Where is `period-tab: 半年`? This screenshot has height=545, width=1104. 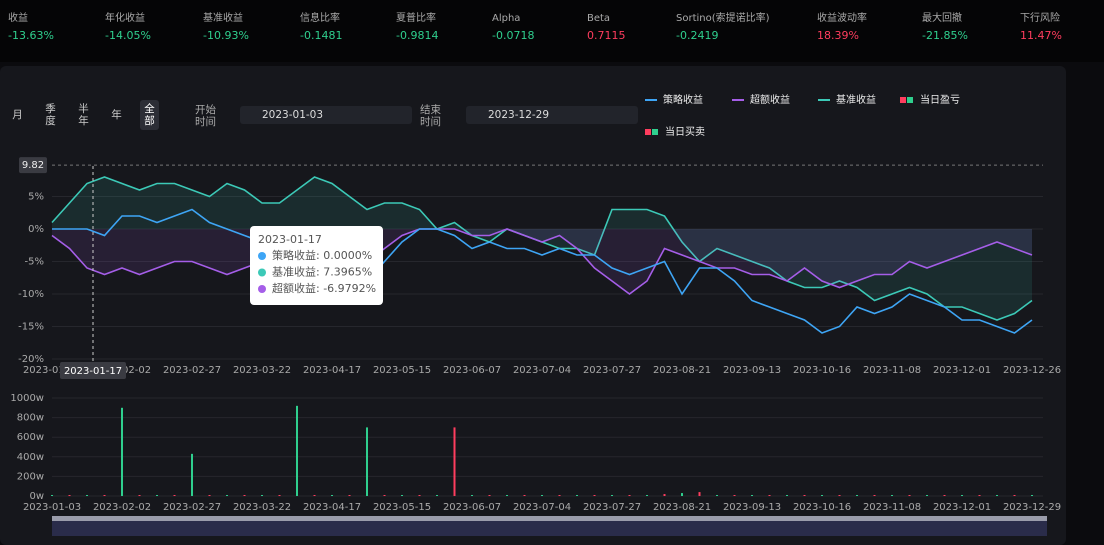 period-tab: 半年 is located at coordinates (83, 115).